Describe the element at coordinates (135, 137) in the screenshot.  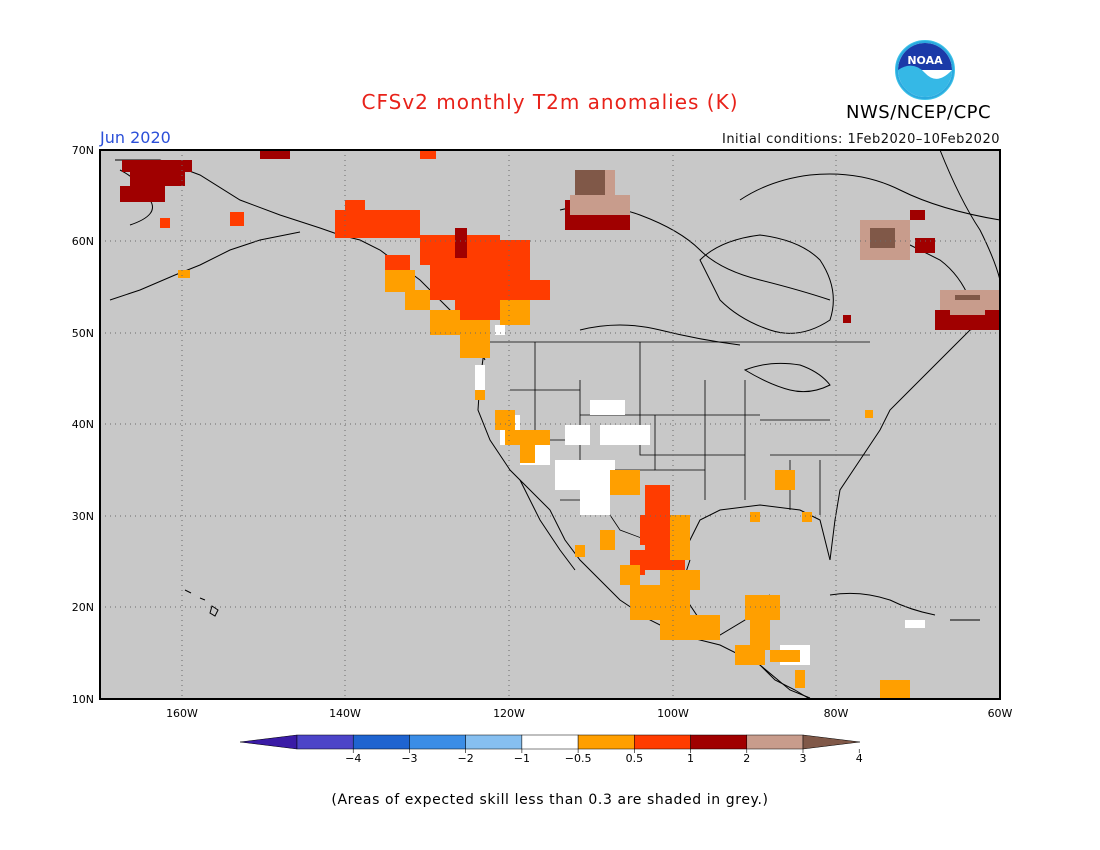
I see `forecast-month: Jun 2020` at that location.